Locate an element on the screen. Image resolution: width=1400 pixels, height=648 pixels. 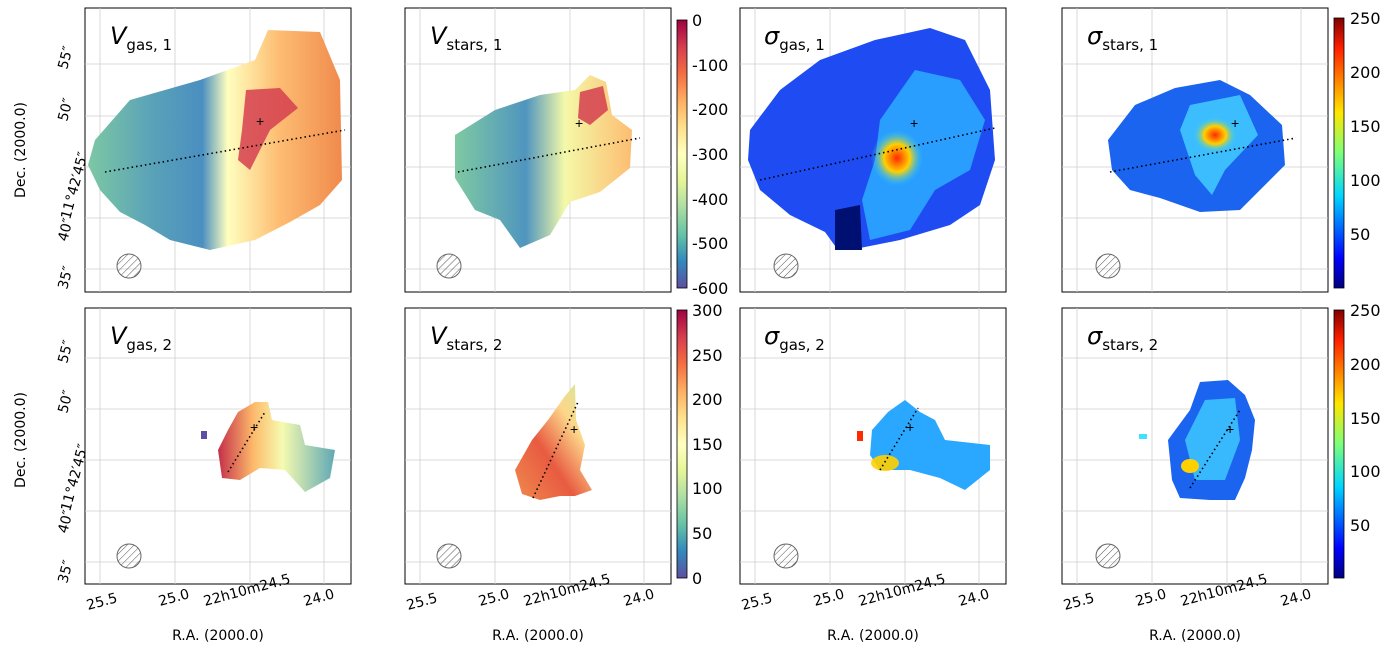
svg-text: -300 is located at coordinates (710, 154).